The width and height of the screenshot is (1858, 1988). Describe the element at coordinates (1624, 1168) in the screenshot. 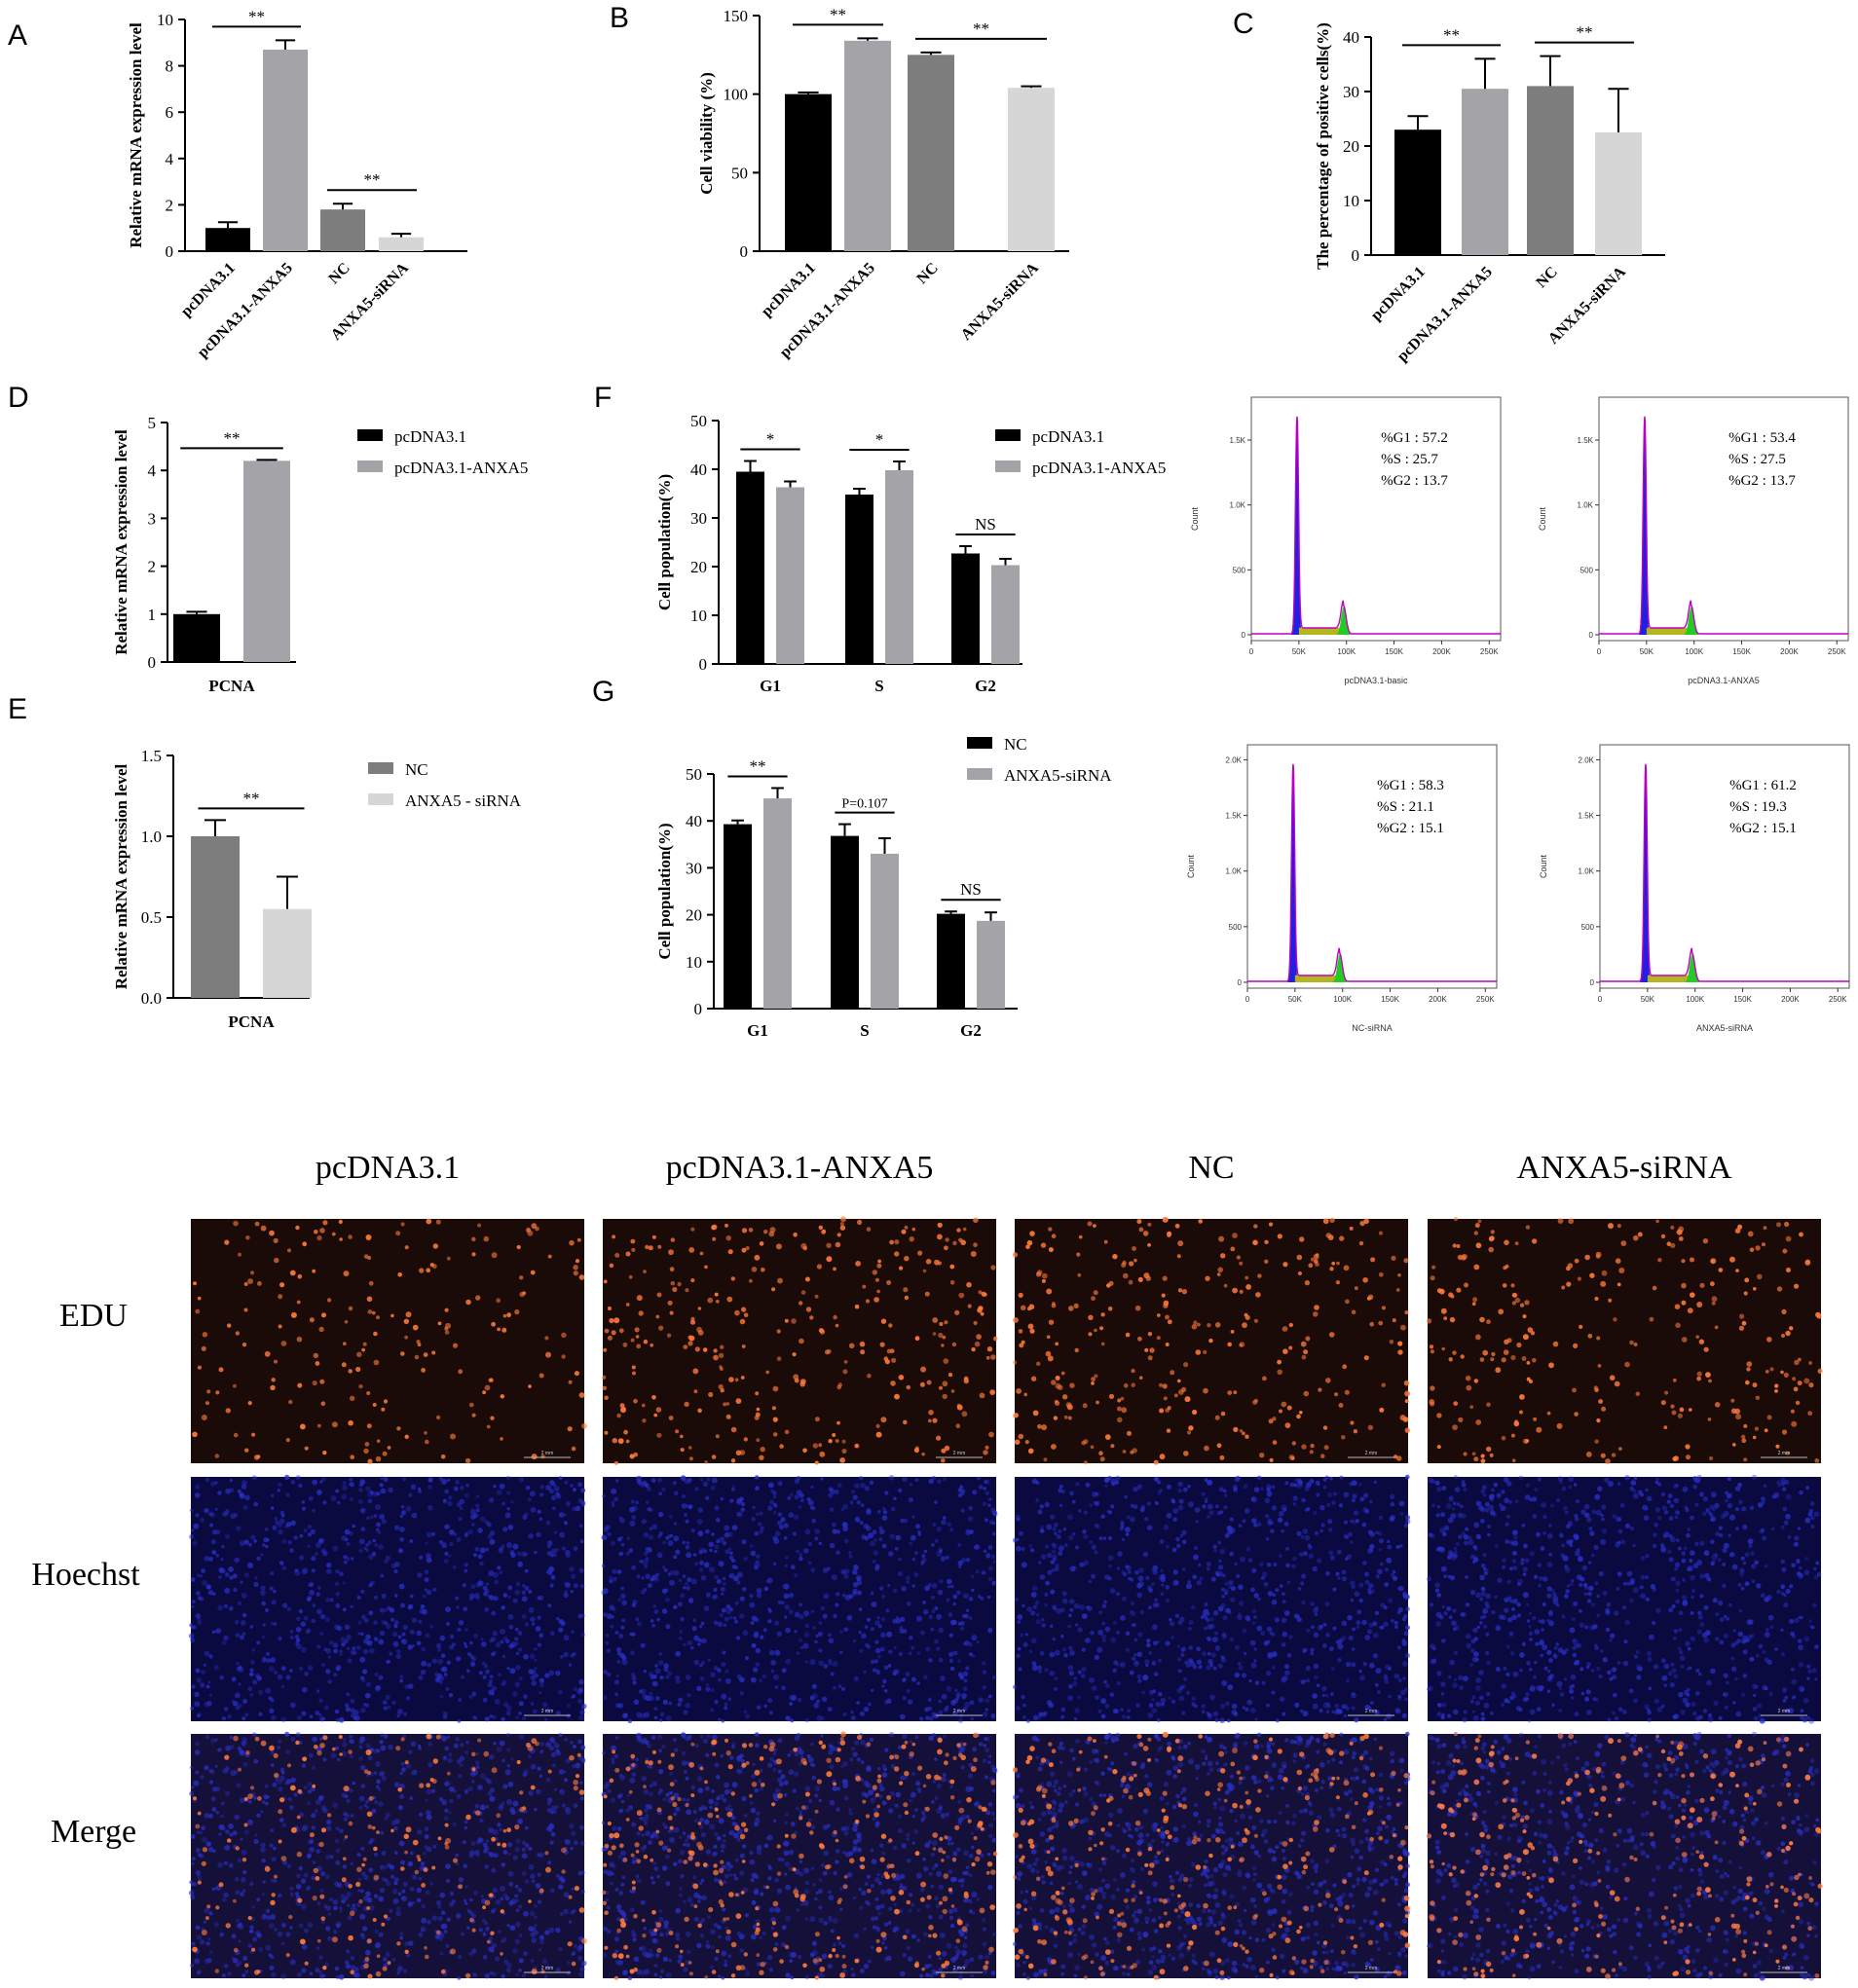

I see `column-header: ANXA5-siRNA` at that location.